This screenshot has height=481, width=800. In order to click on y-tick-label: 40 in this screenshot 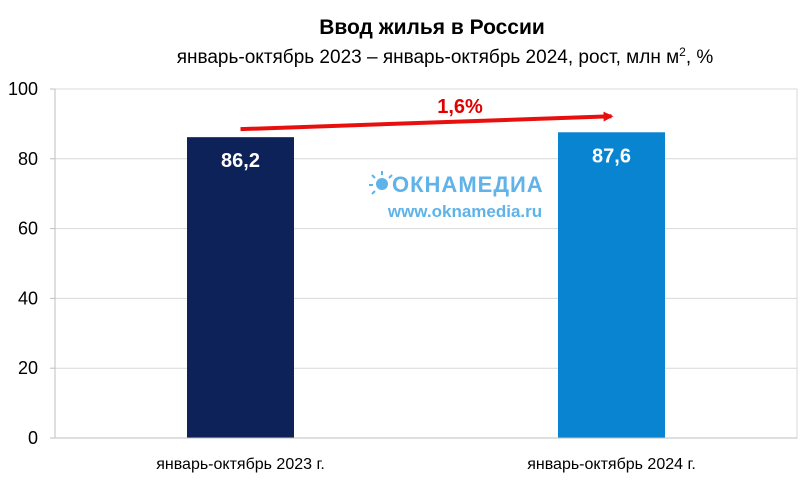, I will do `click(28, 298)`.